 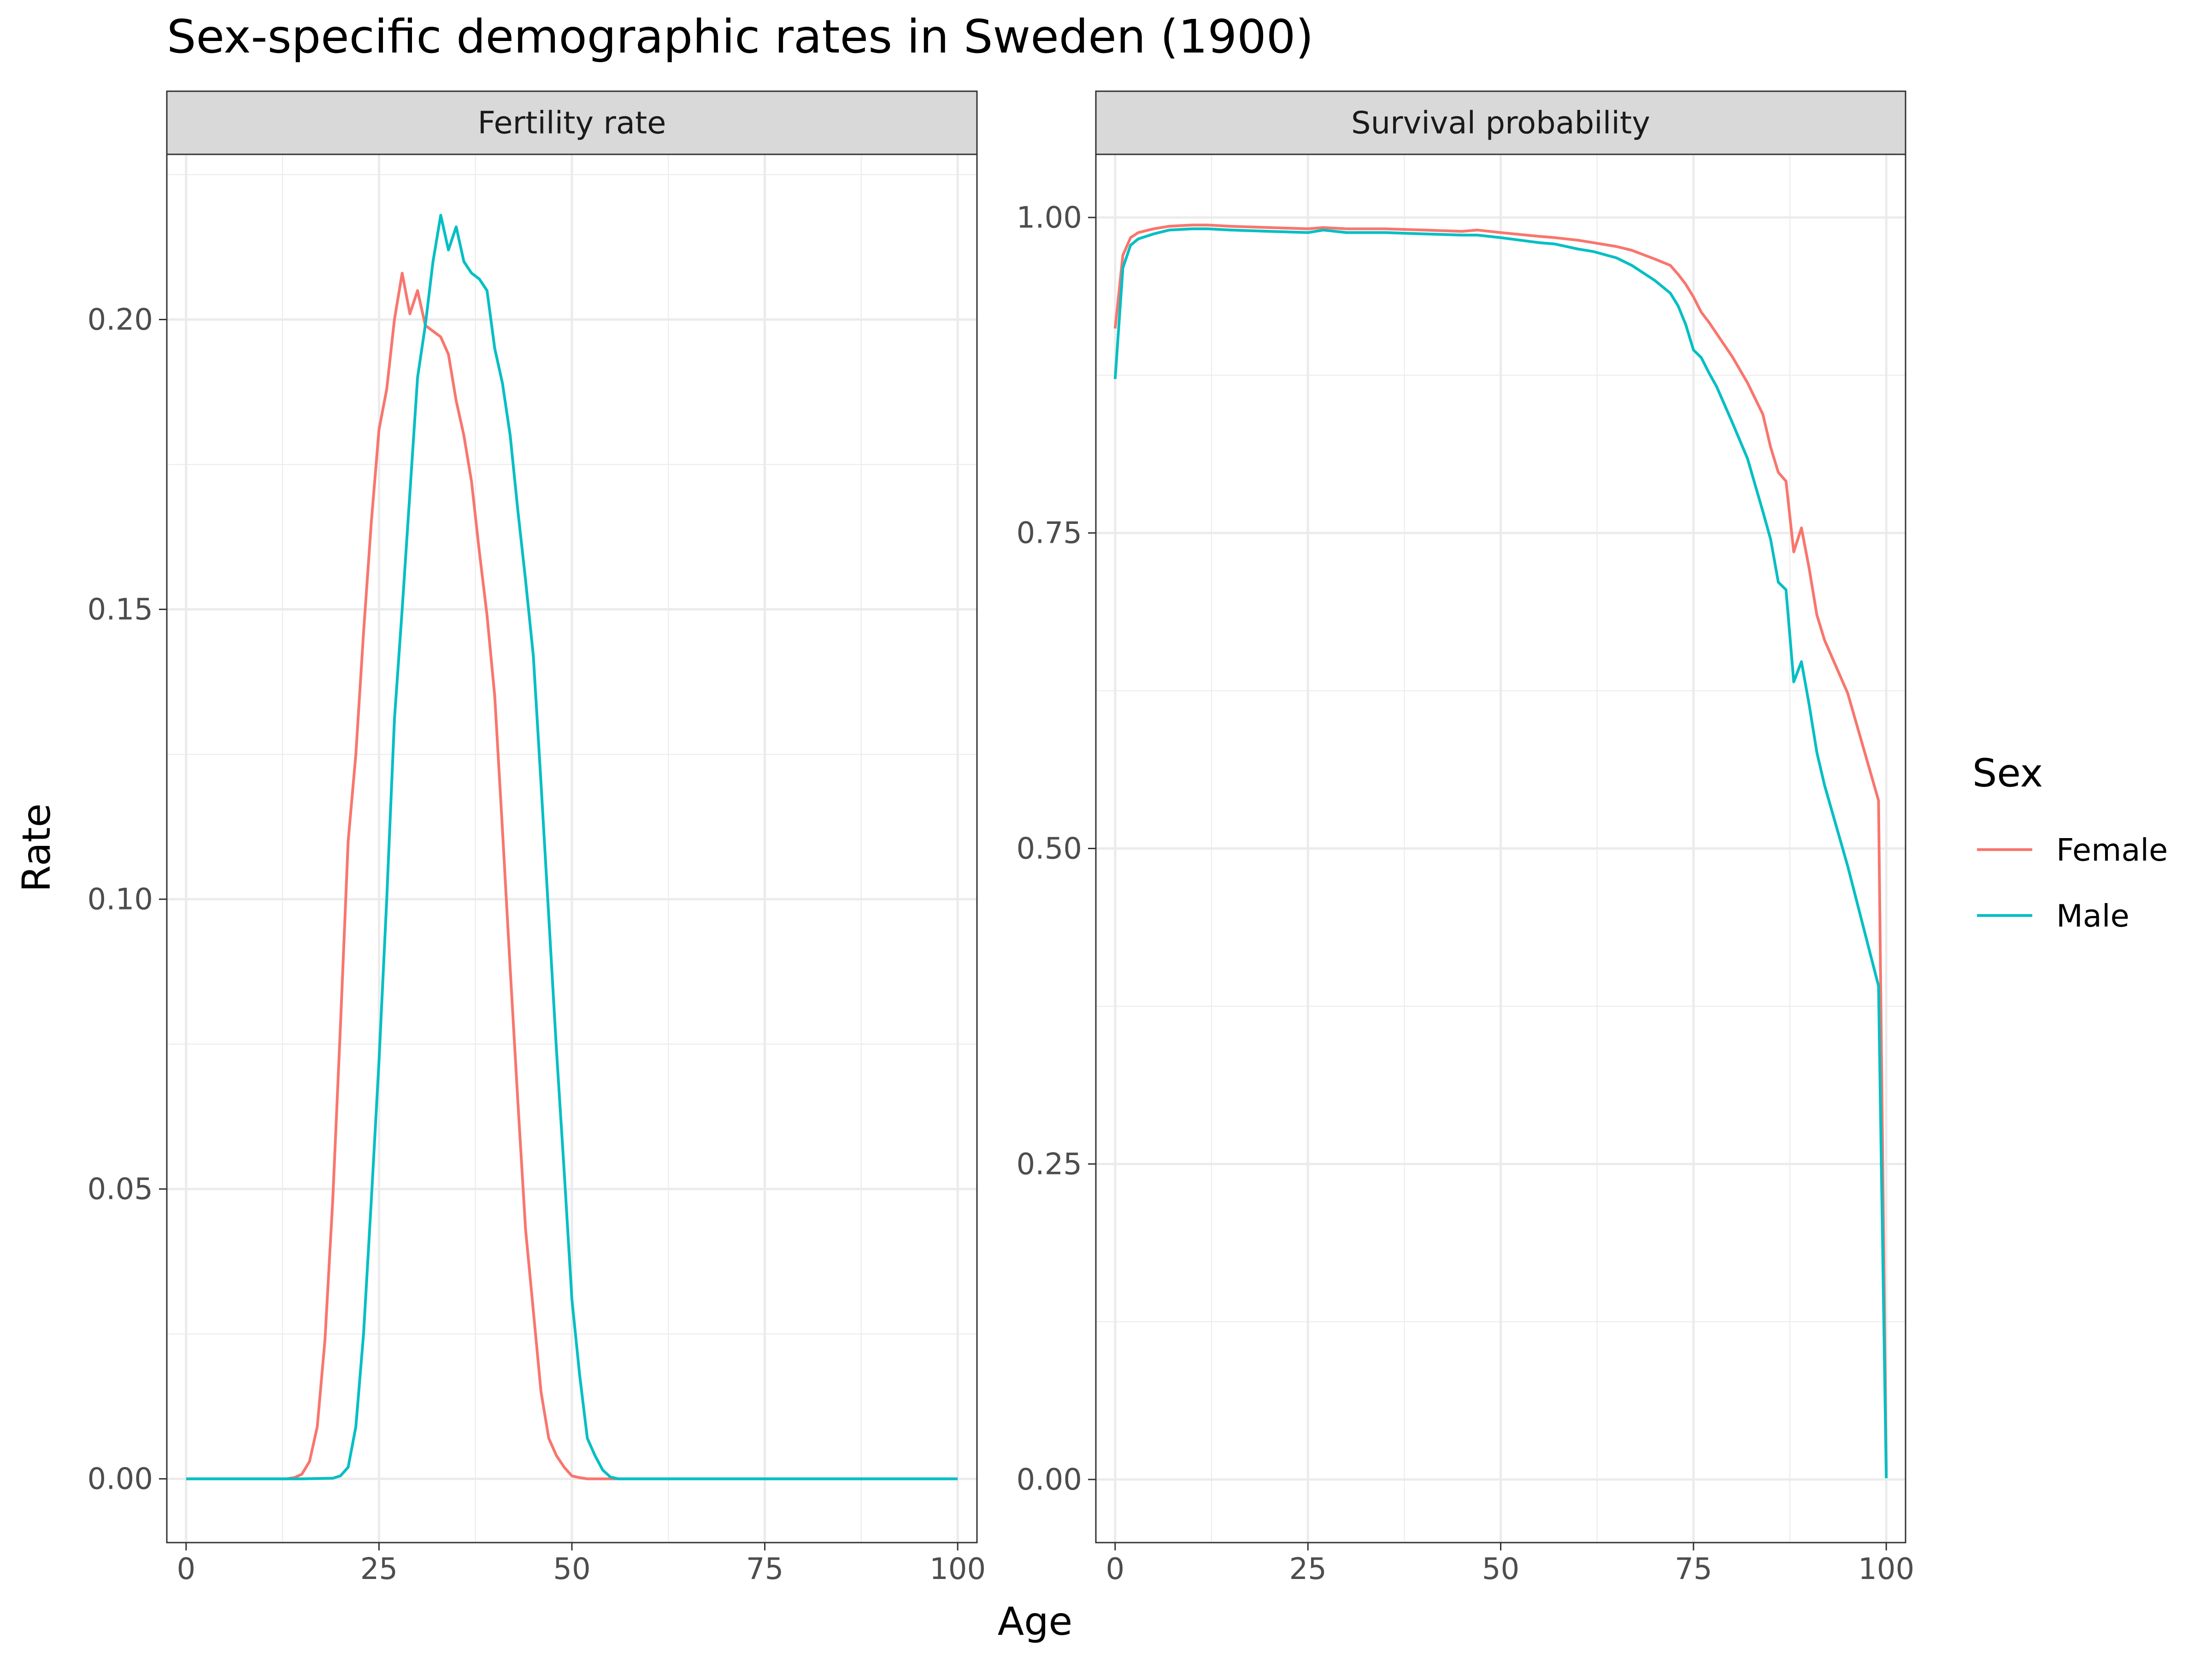 I want to click on y-tick-label: 0.20, so click(x=120, y=320).